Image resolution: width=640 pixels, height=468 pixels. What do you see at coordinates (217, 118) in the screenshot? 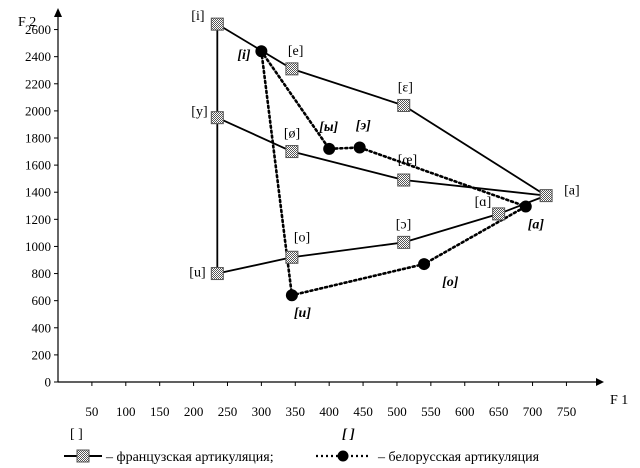
I see `french-point-y` at bounding box center [217, 118].